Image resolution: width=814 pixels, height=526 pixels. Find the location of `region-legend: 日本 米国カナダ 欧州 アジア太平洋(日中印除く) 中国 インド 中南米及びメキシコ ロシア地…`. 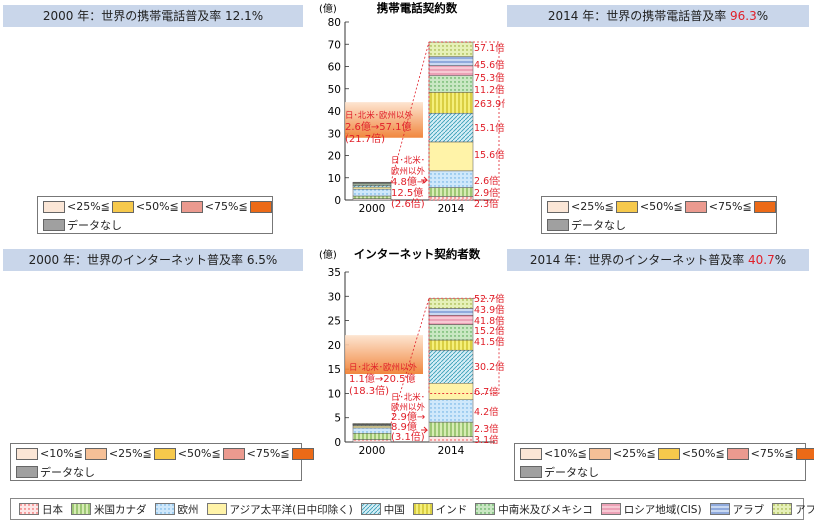

region-legend: 日本 米国カナダ 欧州 アジア太平洋(日中印除く) 中国 インド 中南米及びメキシコ ロシア地… is located at coordinates (412, 509).